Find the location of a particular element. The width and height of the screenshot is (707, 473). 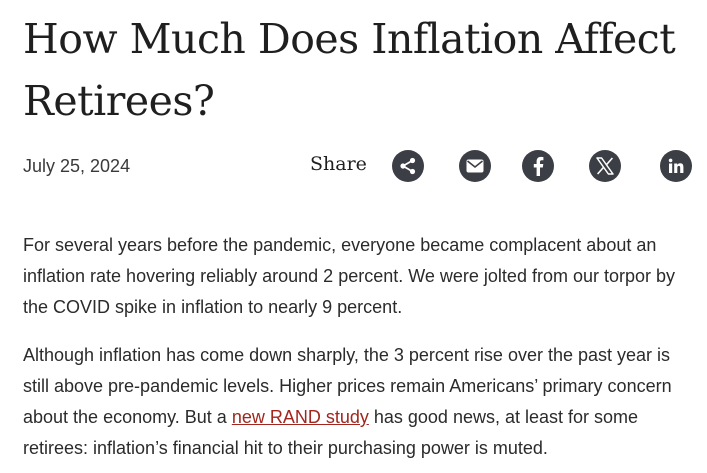

linkedin-icon is located at coordinates (676, 165).